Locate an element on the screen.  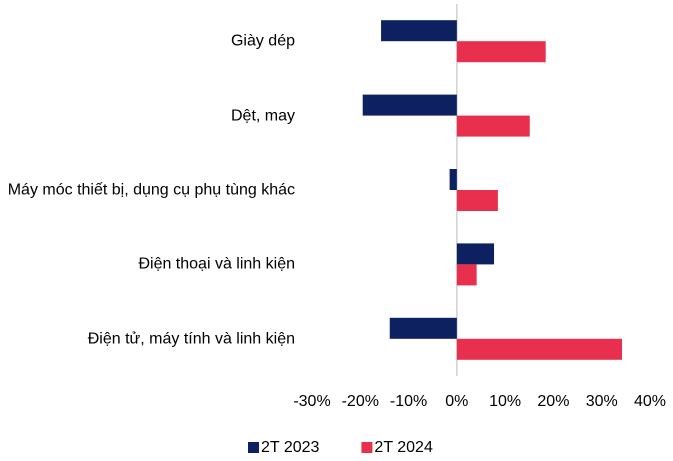
category-text: Giày dép is located at coordinates (262, 41).